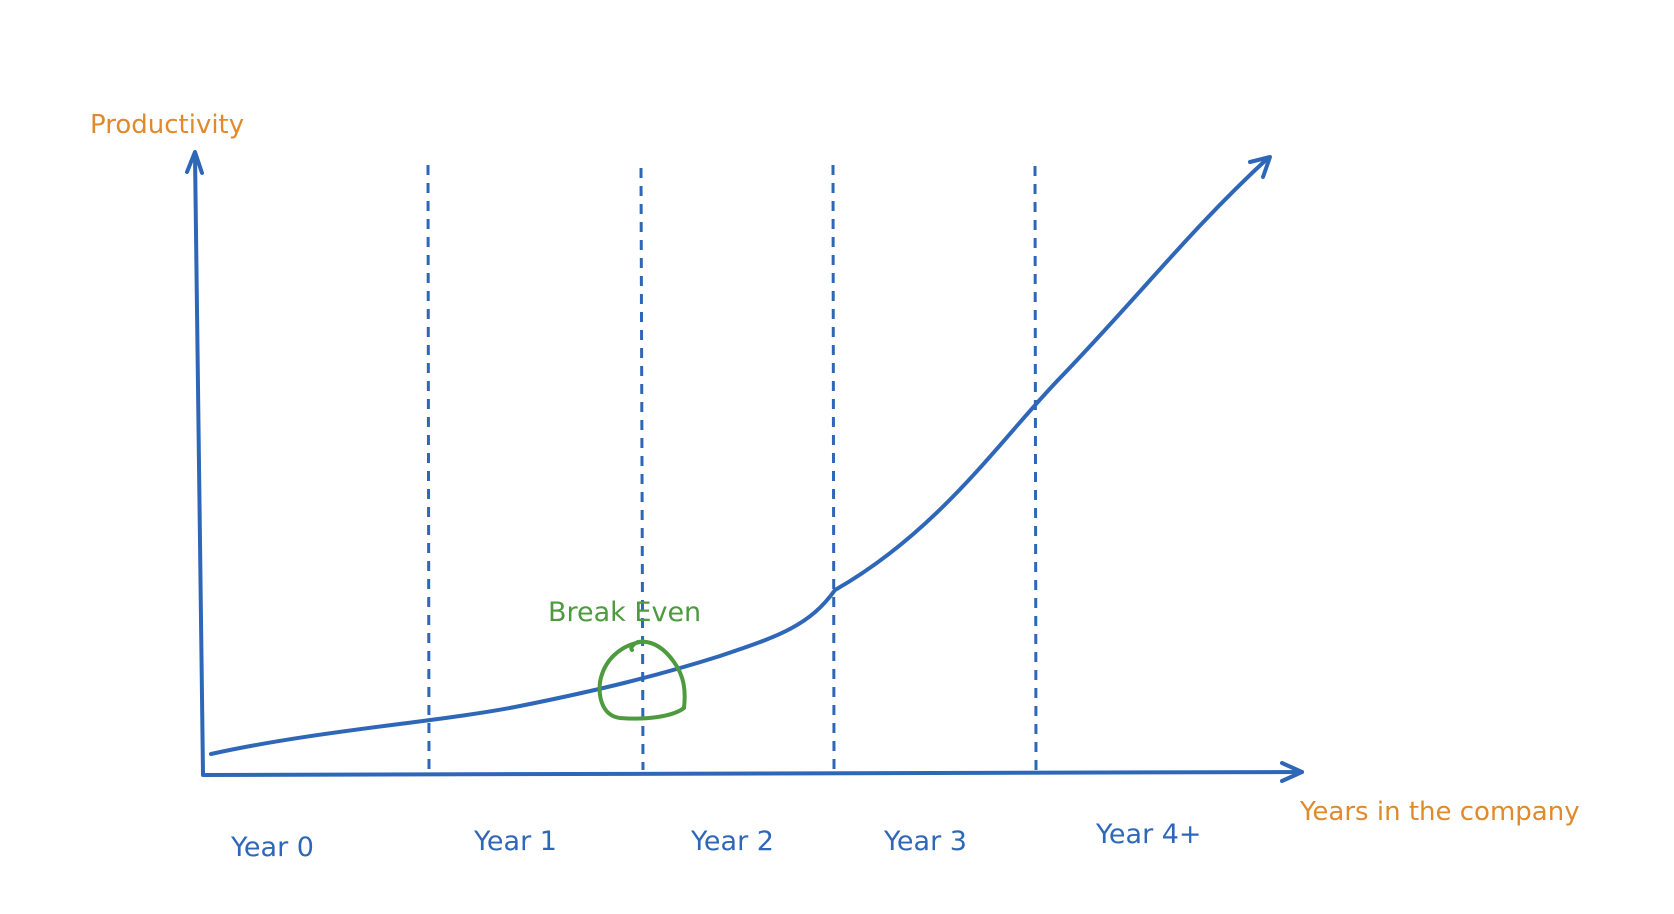 This screenshot has width=1674, height=914. Describe the element at coordinates (642, 680) in the screenshot. I see `break-even-circle` at that location.